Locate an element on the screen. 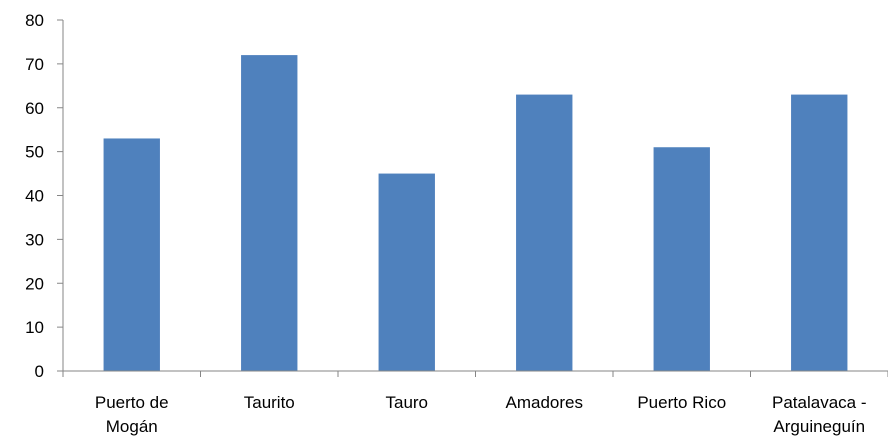 The width and height of the screenshot is (888, 445). x-category-label-line: Arguineguín is located at coordinates (819, 426).